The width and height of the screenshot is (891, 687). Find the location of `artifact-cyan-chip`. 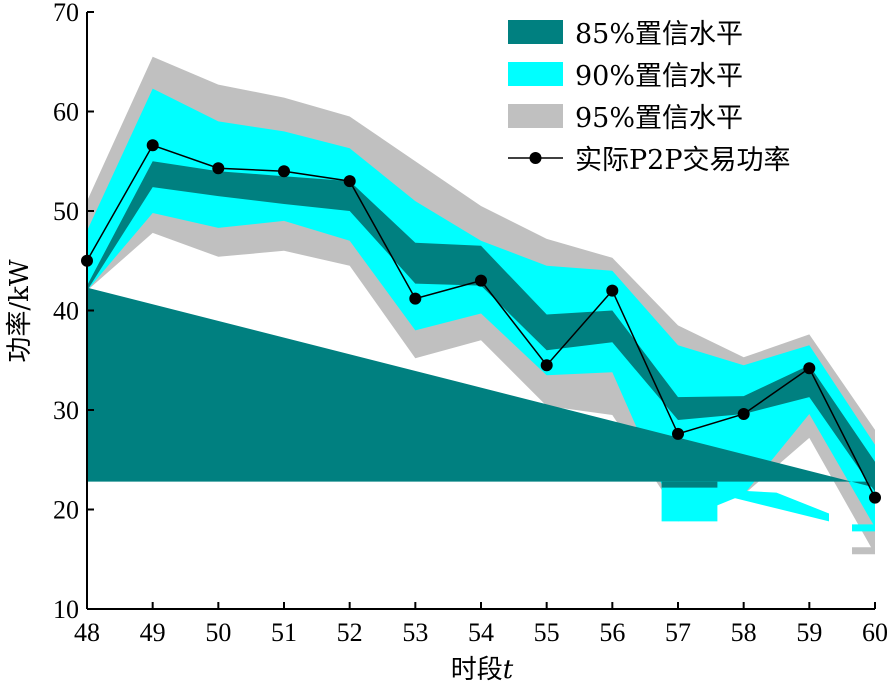

artifact-cyan-chip is located at coordinates (863, 528).